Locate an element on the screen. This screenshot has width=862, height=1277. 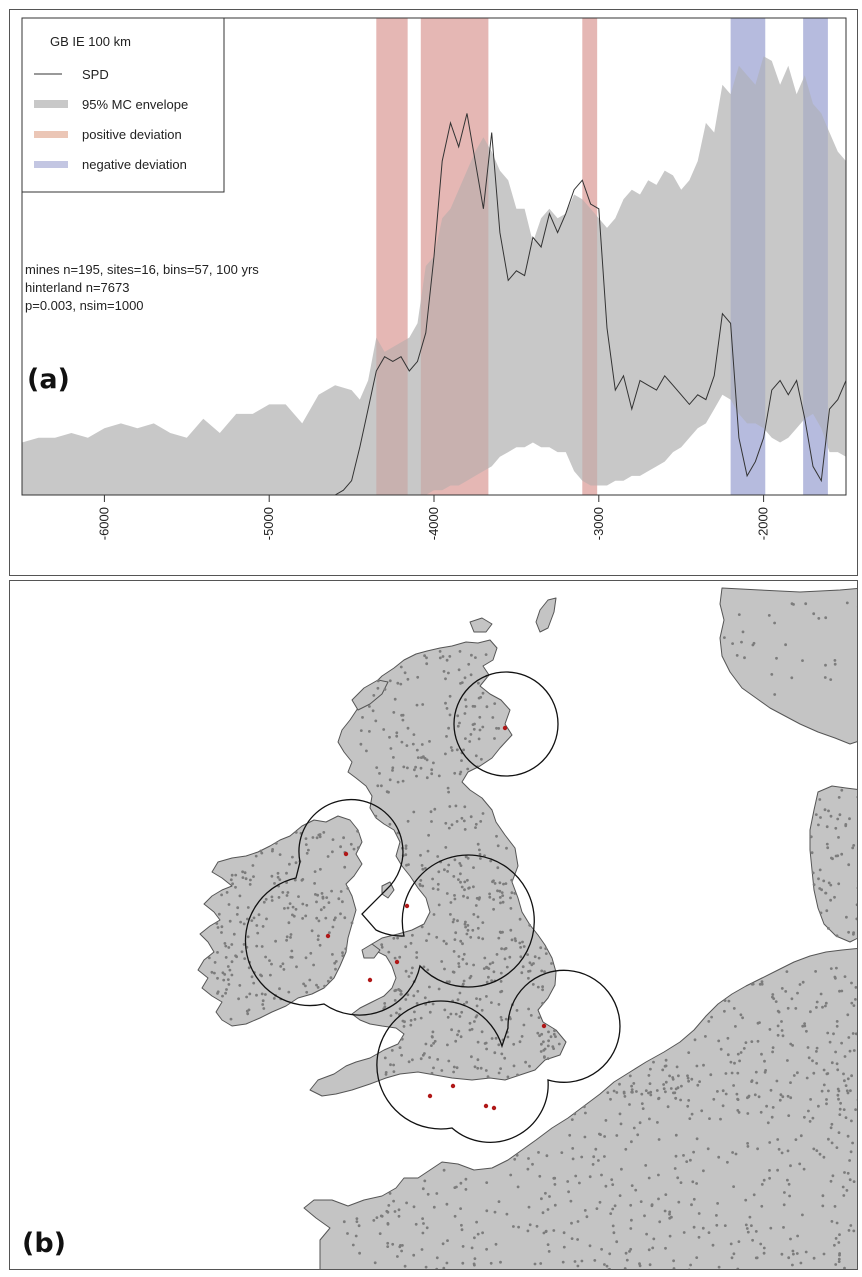
panel-label-b: (b) is located at coordinates (44, 1243).